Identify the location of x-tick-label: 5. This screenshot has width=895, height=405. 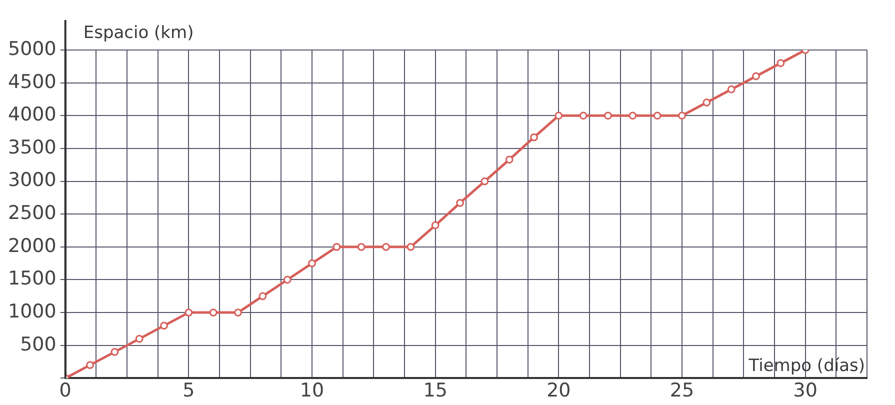
(188, 391).